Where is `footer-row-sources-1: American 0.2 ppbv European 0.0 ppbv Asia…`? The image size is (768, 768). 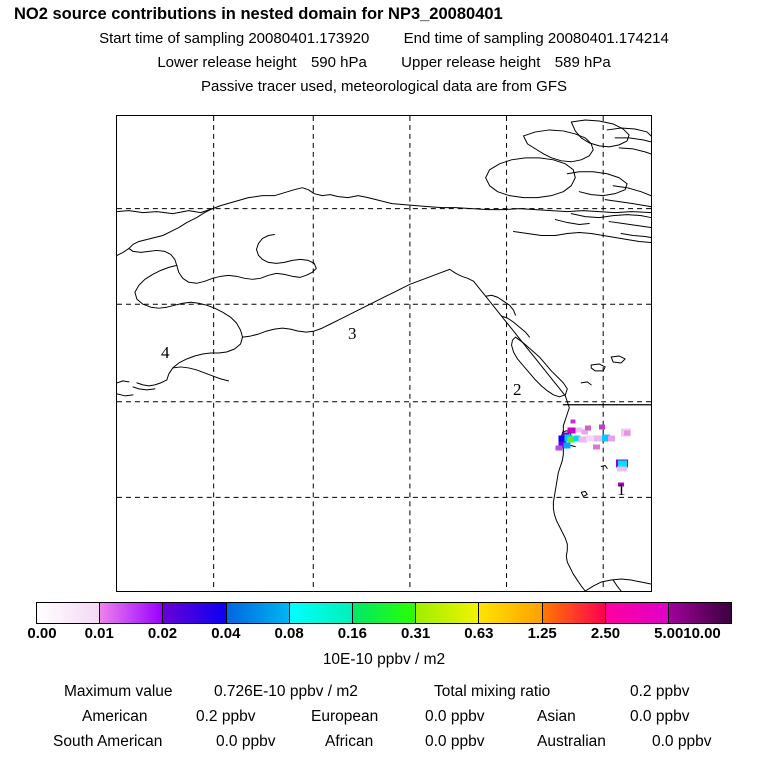 footer-row-sources-1: American 0.2 ppbv European 0.0 ppbv Asia… is located at coordinates (384, 721).